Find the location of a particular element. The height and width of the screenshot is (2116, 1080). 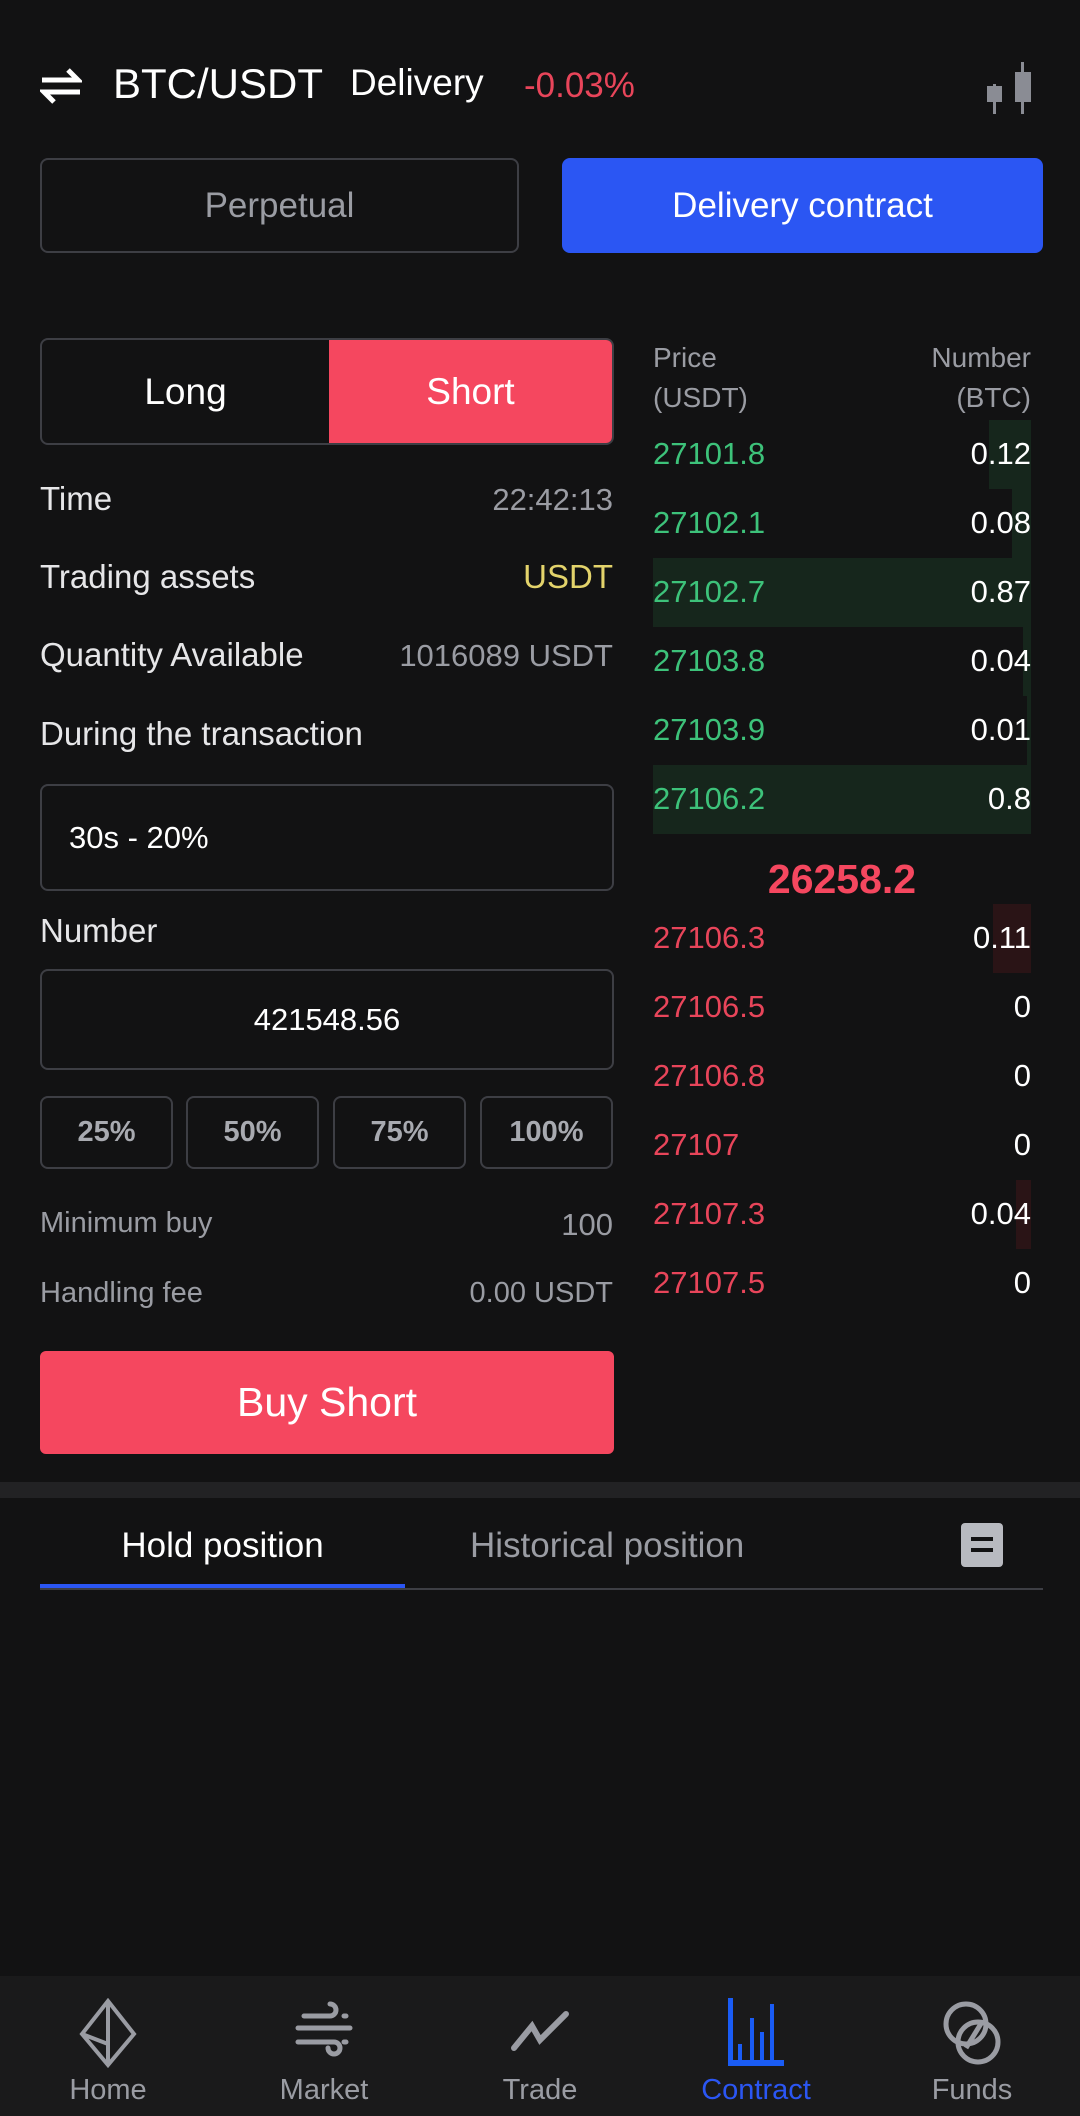

number-value: 421548.56 is located at coordinates (327, 1019).